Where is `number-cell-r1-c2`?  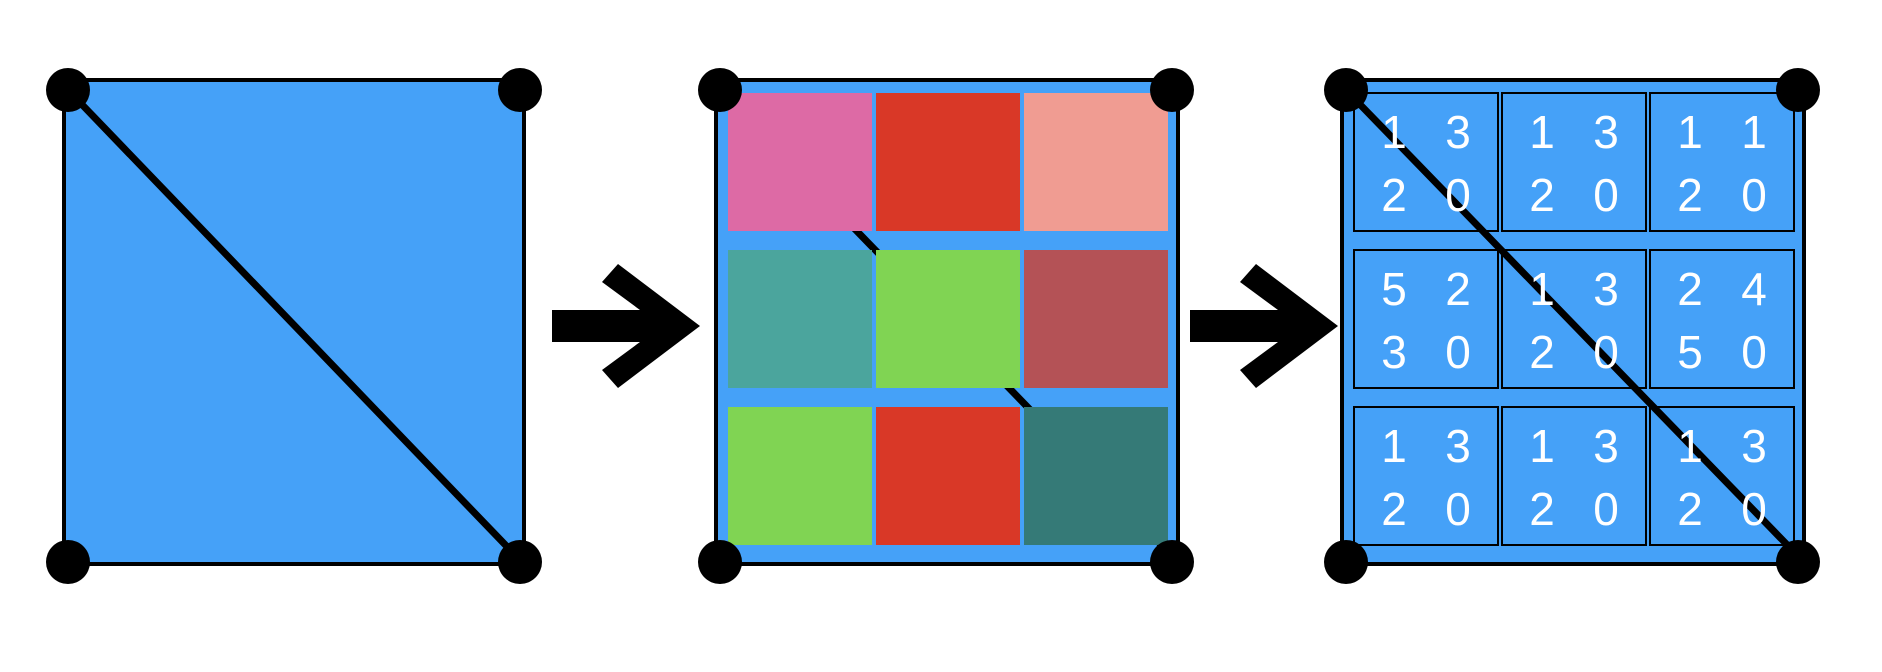
number-cell-r1-c2 is located at coordinates (1574, 162).